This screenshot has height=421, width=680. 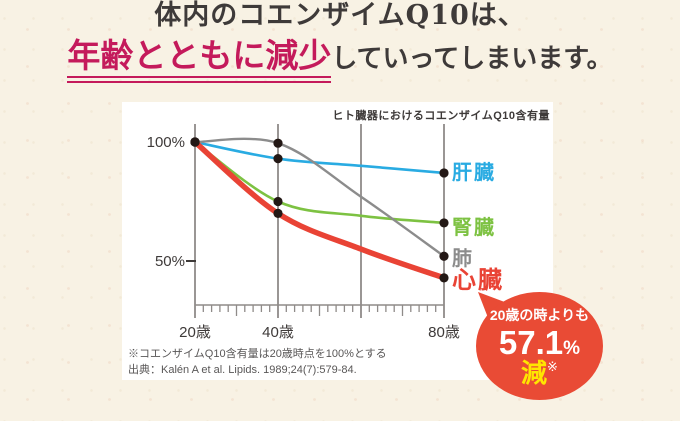 I want to click on y-axis-tick-50: 50%, so click(x=169, y=261).